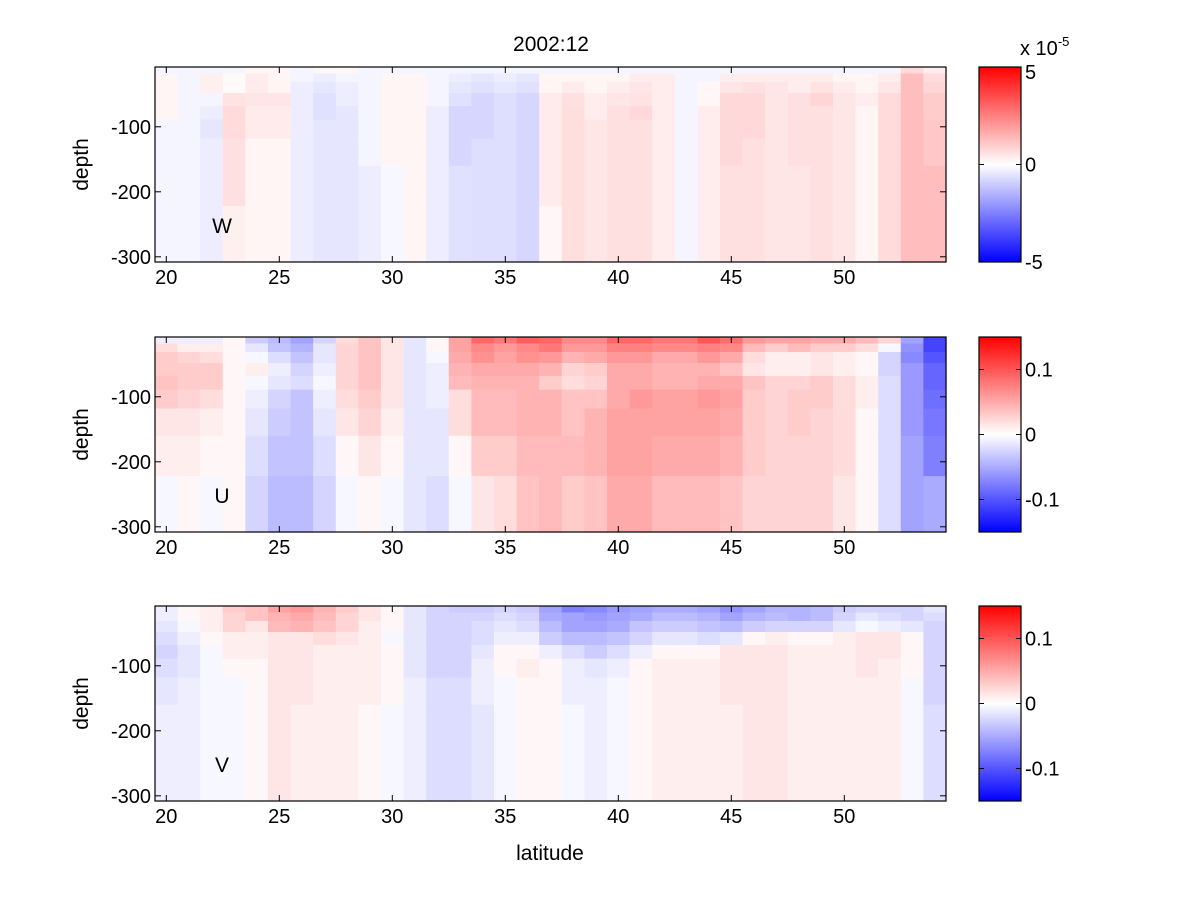  What do you see at coordinates (131, 128) in the screenshot?
I see `y-tick-label: -100` at bounding box center [131, 128].